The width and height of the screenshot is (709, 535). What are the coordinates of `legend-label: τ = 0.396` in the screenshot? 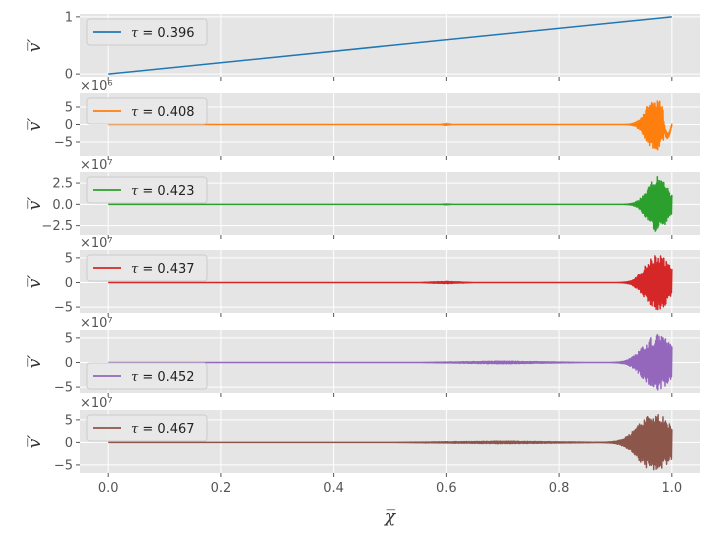 It's located at (163, 33).